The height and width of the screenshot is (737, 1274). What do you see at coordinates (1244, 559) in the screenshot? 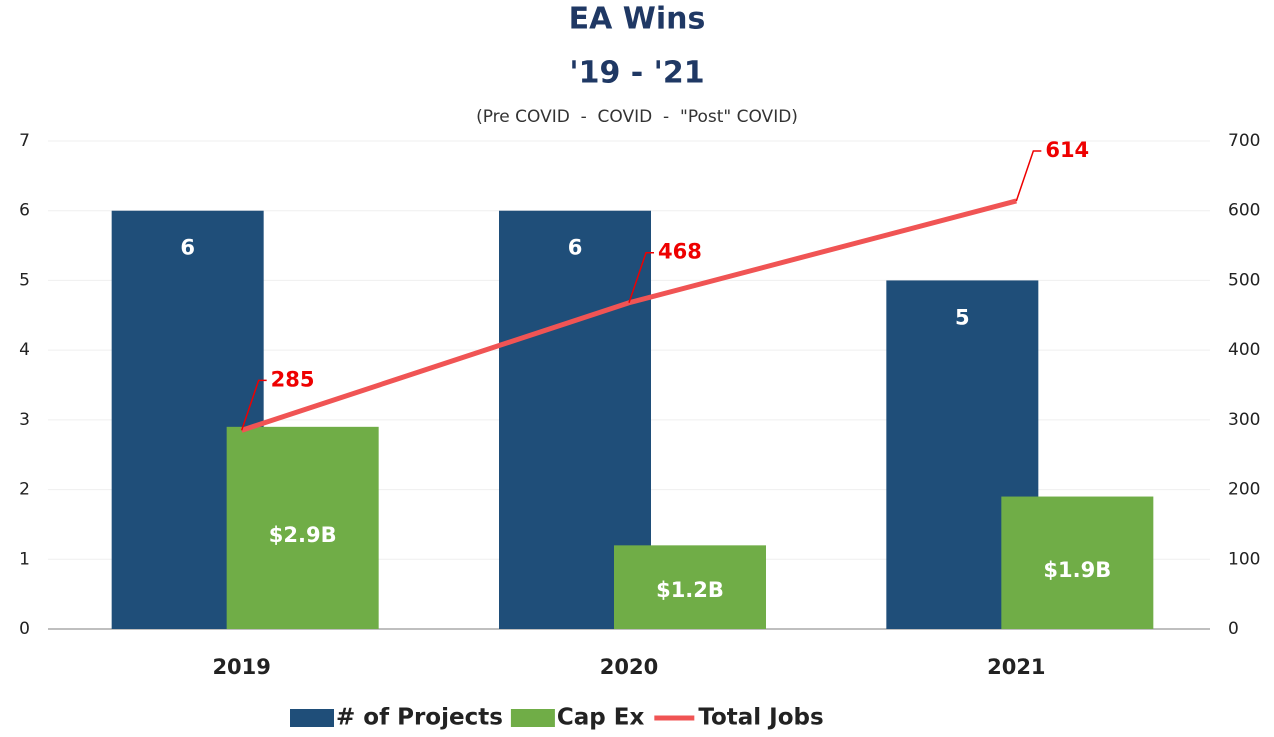
I see `y2-tick-label: 100` at bounding box center [1244, 559].